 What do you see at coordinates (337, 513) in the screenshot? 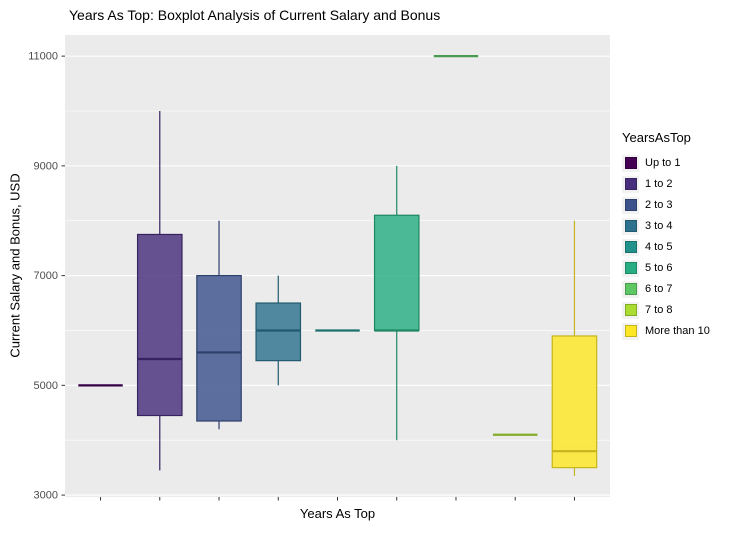
I see `x-axis-label: Years As Top` at bounding box center [337, 513].